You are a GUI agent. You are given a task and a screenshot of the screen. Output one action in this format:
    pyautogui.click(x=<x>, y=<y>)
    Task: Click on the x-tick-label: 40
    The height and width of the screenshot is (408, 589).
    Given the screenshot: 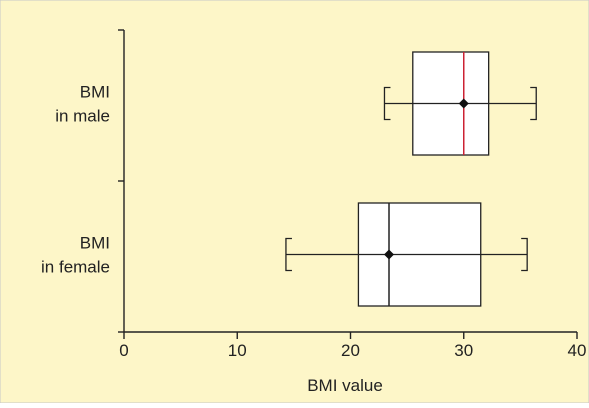 What is the action you would take?
    pyautogui.click(x=577, y=350)
    